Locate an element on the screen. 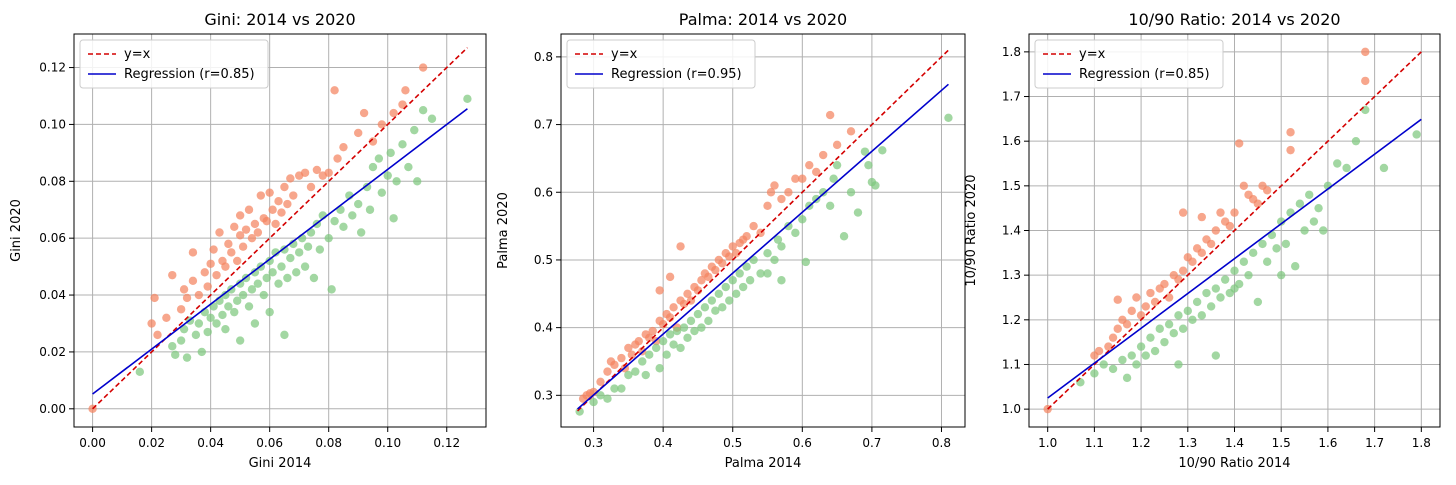 This screenshot has height=485, width=1456. legend: y=x Regression (r=0.85) is located at coordinates (174, 64).